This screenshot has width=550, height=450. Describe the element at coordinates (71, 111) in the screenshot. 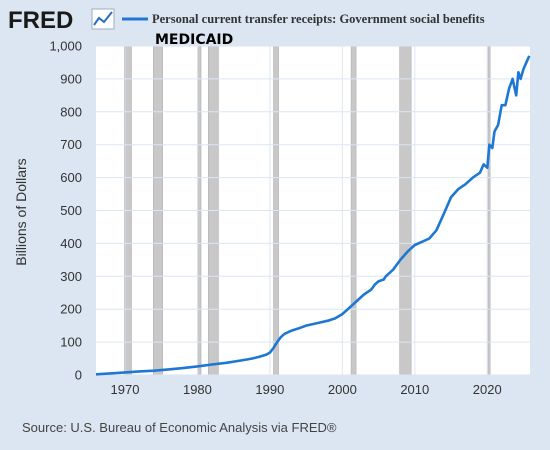

I see `y-tick-label: 800` at that location.